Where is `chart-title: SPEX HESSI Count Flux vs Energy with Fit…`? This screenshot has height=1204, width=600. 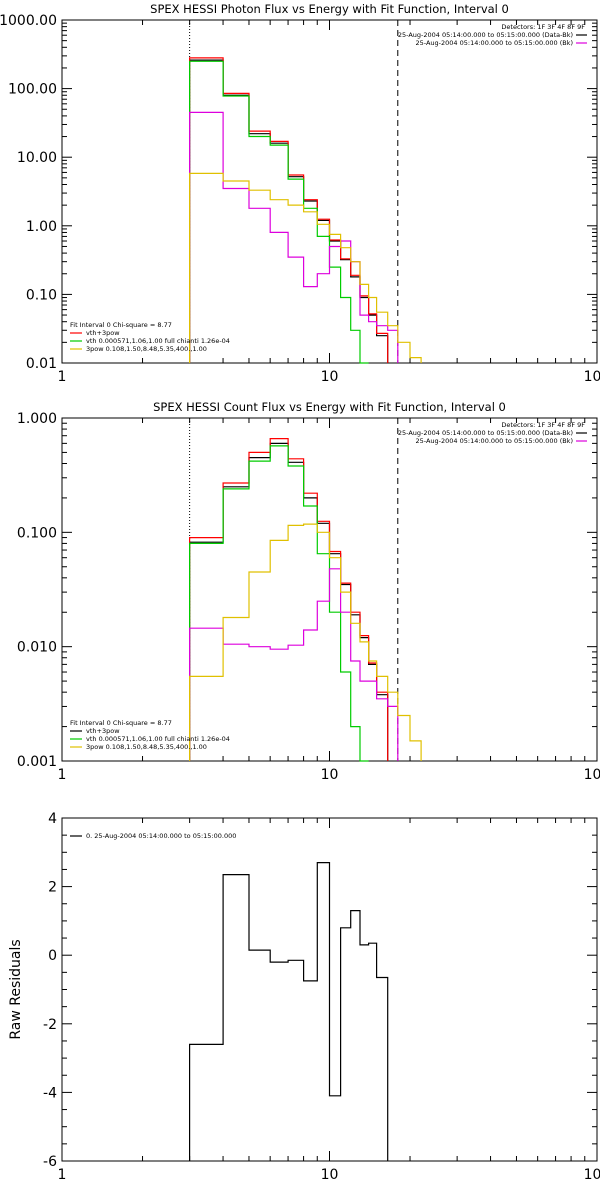
chart-title: SPEX HESSI Count Flux vs Energy with Fit… is located at coordinates (329, 407).